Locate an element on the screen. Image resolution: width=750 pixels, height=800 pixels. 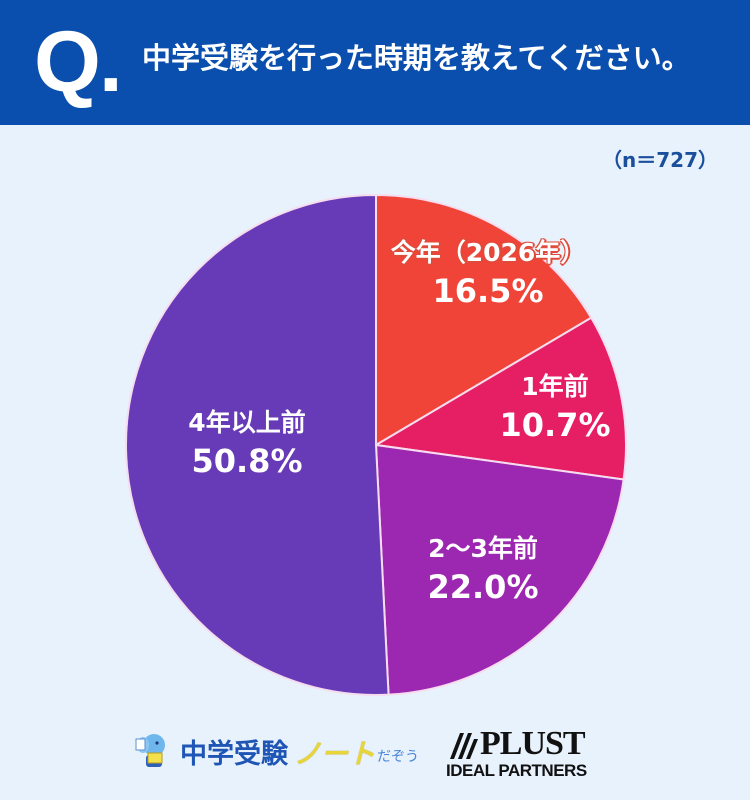
logo-note-text: ノート is located at coordinates (334, 754).